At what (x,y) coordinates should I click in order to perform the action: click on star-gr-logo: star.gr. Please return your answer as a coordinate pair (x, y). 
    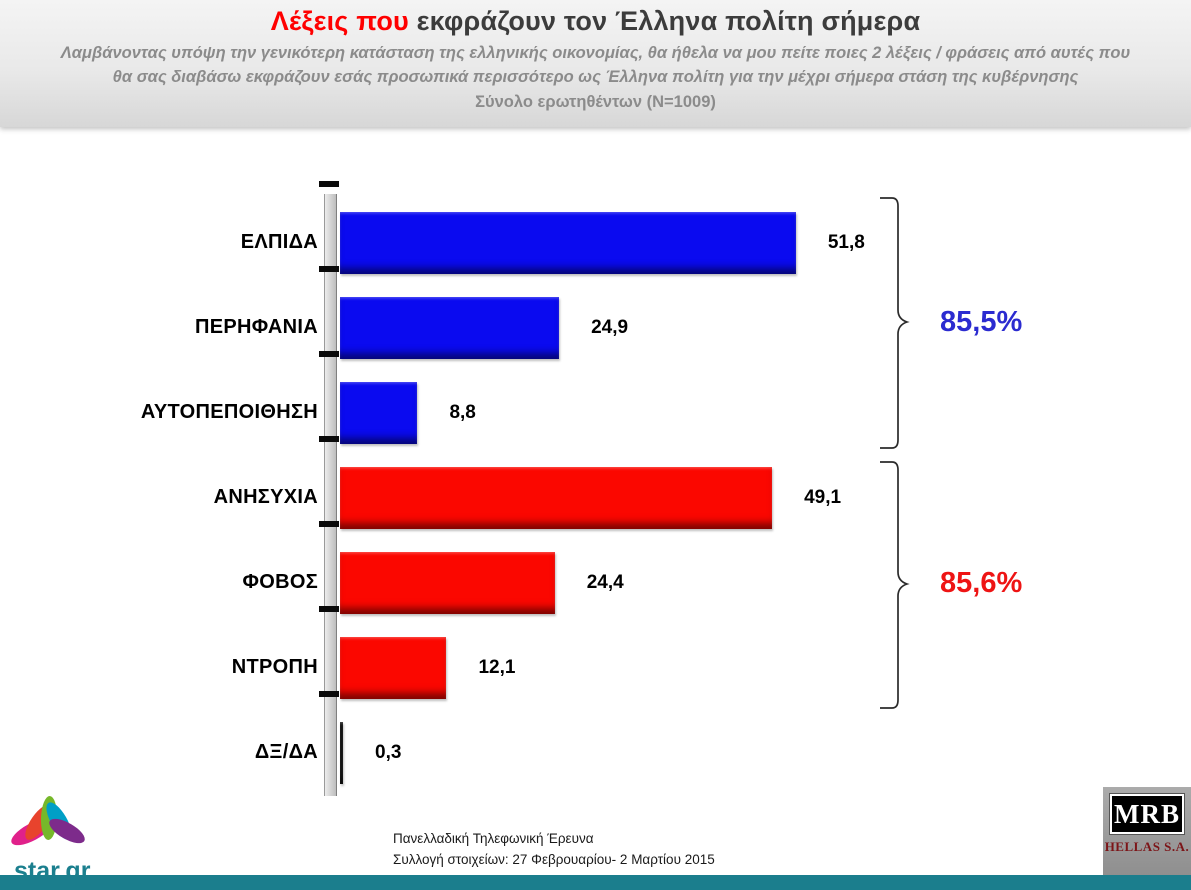
    Looking at the image, I should click on (63, 838).